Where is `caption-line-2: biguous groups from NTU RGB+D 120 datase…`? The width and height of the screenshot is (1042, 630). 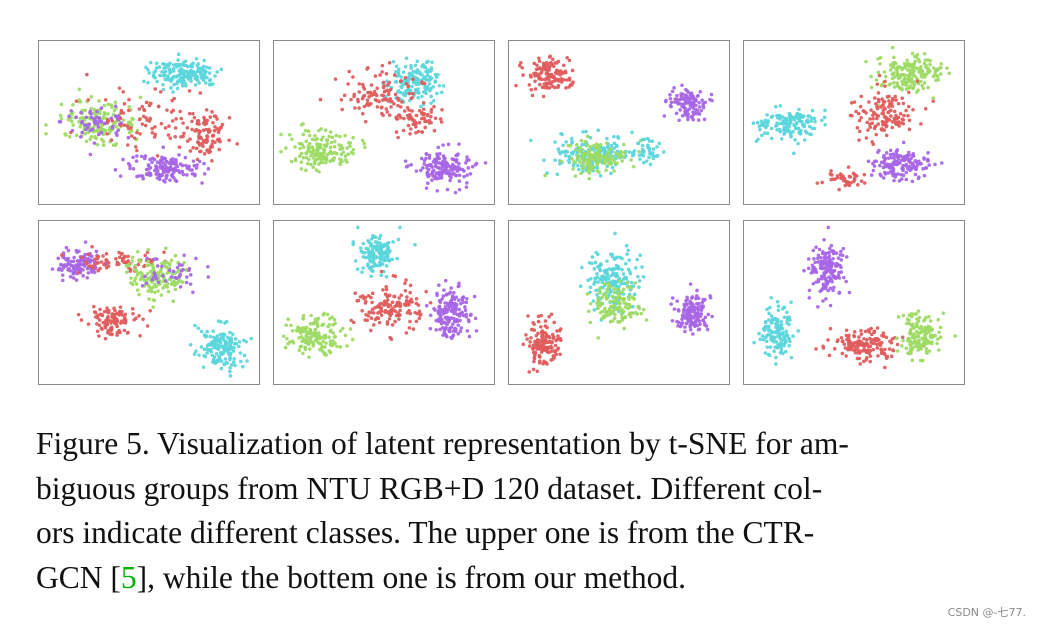
caption-line-2: biguous groups from NTU RGB+D 120 datase… is located at coordinates (429, 488).